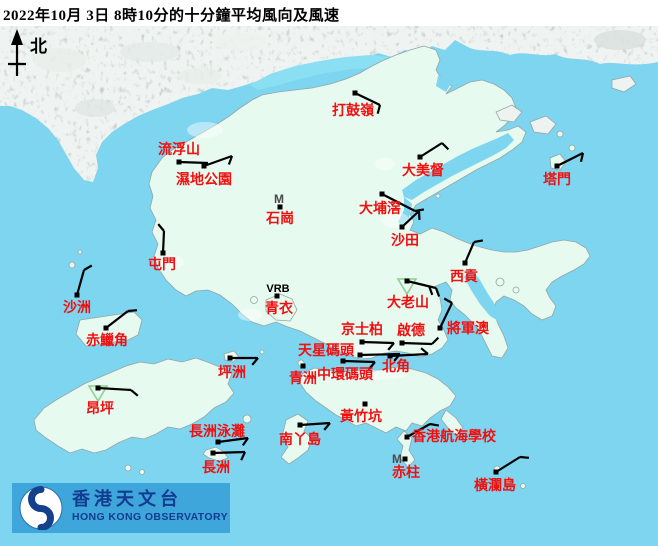 This screenshot has height=546, width=658. Describe the element at coordinates (78, 290) in the screenshot. I see `station-sha-chau: 沙洲` at that location.